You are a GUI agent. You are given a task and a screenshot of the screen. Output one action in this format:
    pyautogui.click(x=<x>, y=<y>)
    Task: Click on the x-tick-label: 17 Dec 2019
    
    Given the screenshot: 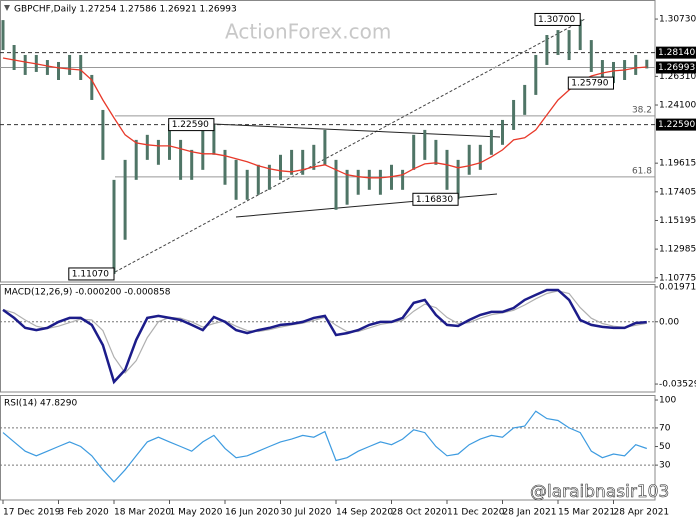 What is the action you would take?
    pyautogui.click(x=32, y=513)
    